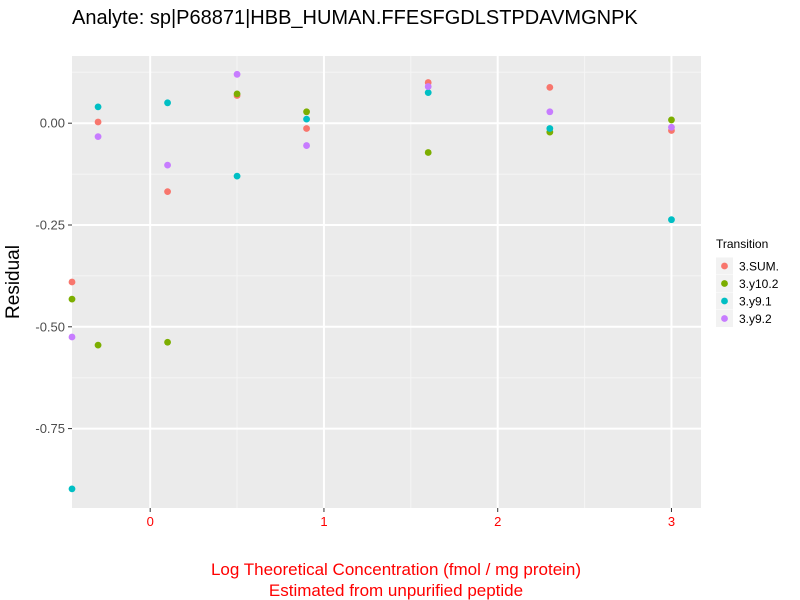 Image resolution: width=800 pixels, height=600 pixels. I want to click on x-tick-label: 0, so click(150, 521).